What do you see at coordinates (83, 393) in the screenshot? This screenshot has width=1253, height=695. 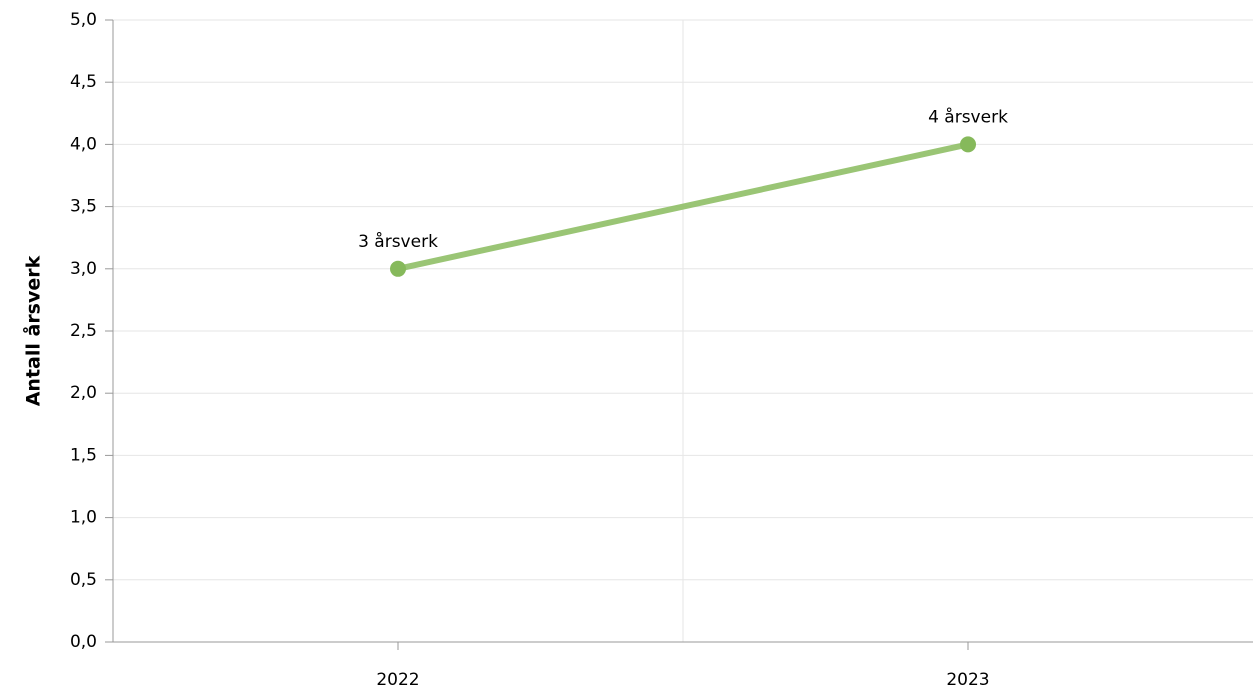 I see `y-tick-label: 2,0` at bounding box center [83, 393].